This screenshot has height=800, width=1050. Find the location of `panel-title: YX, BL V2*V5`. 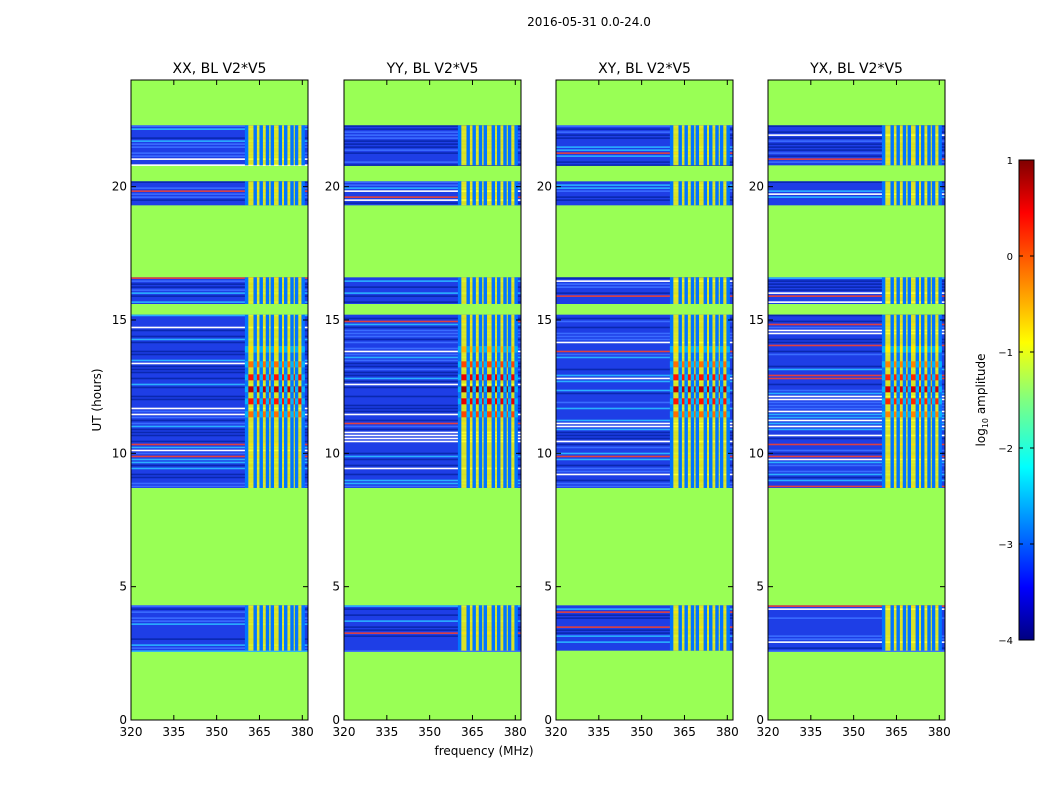

panel-title: YX, BL V2*V5 is located at coordinates (856, 69).